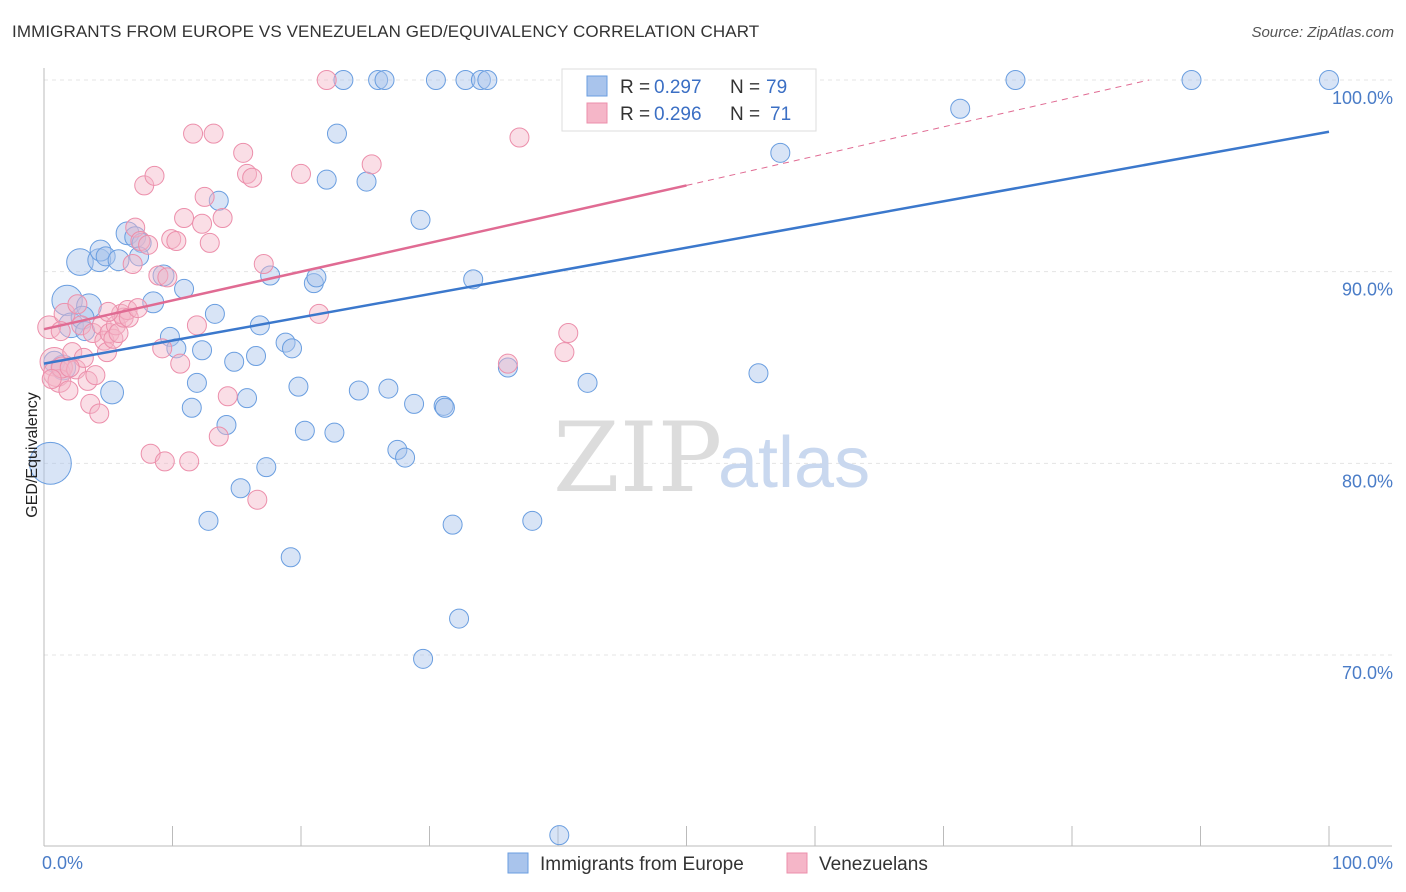 The image size is (1406, 892). I want to click on watermark: ZIP atlas, so click(711, 458).